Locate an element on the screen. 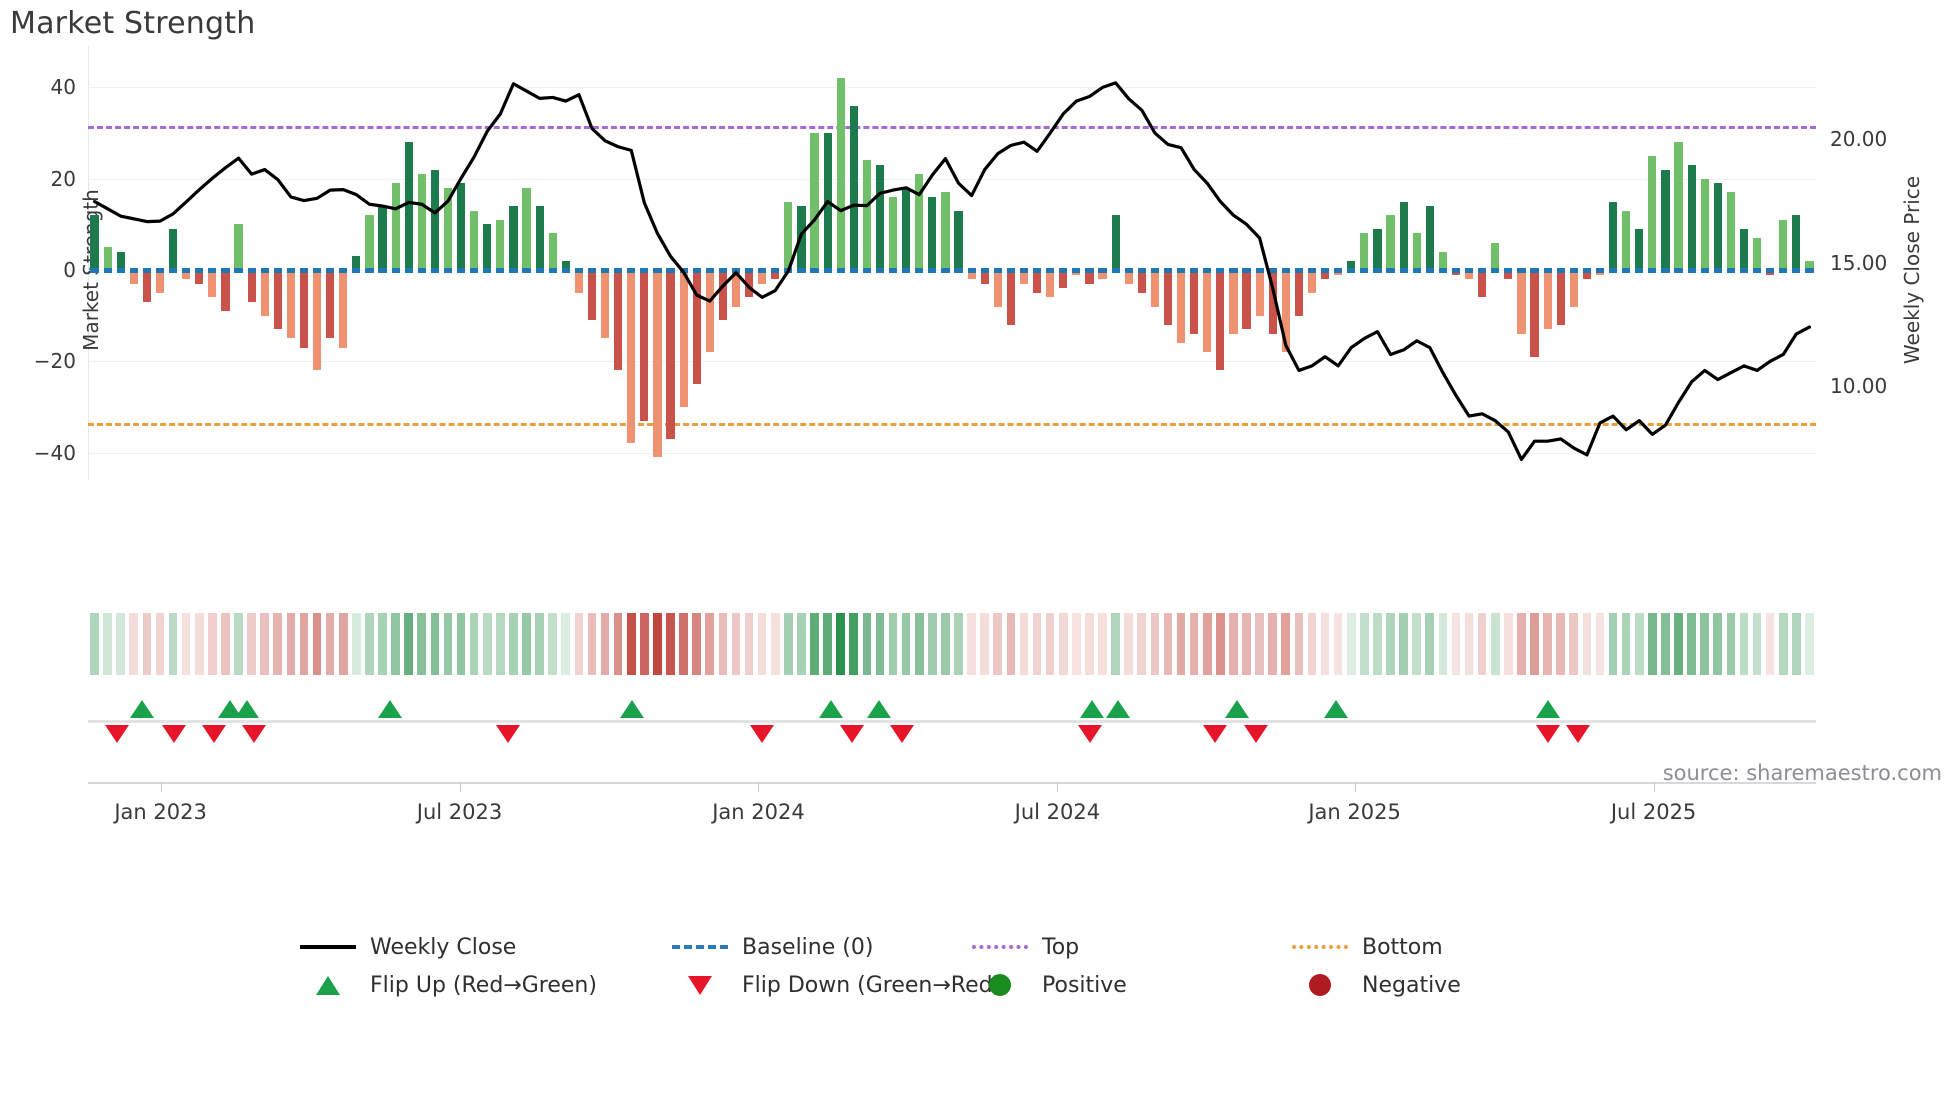 This screenshot has height=1102, width=1960. line-solid-icon is located at coordinates (328, 947).